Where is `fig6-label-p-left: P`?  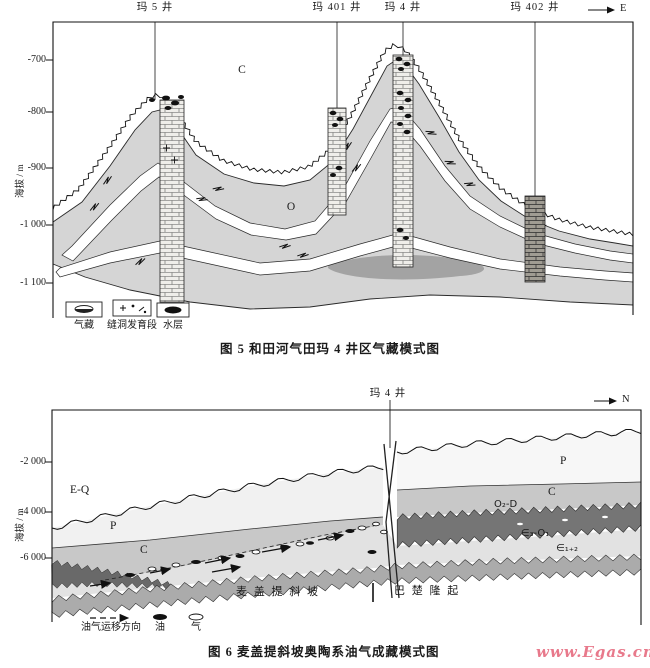
fig6-label-p-left: P is located at coordinates (113, 526).